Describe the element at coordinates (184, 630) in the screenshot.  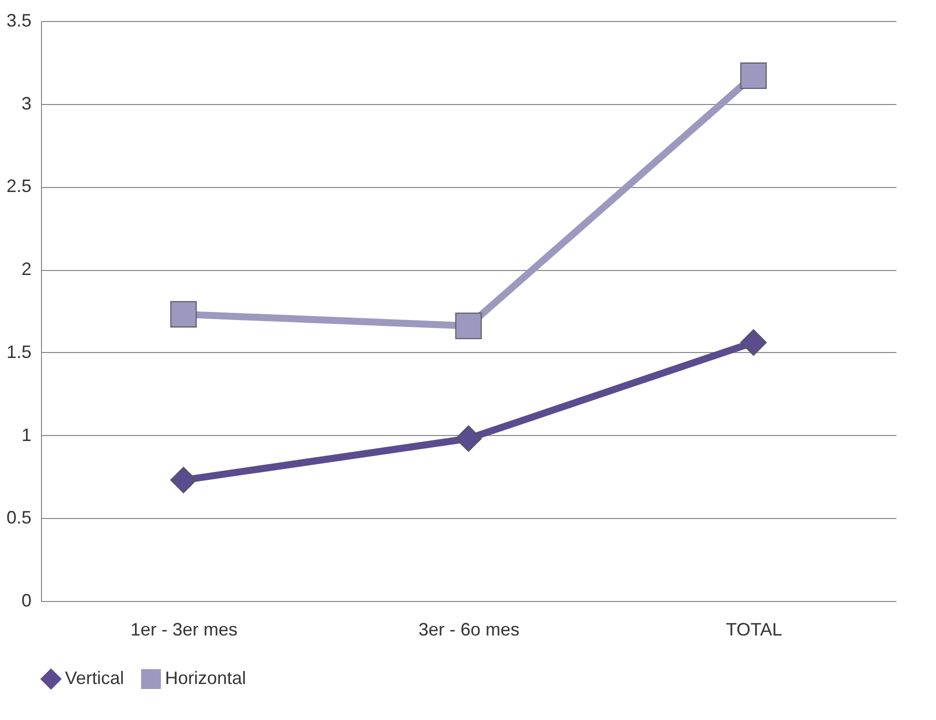
I see `x-tick-label: 1er - 3er mes` at that location.